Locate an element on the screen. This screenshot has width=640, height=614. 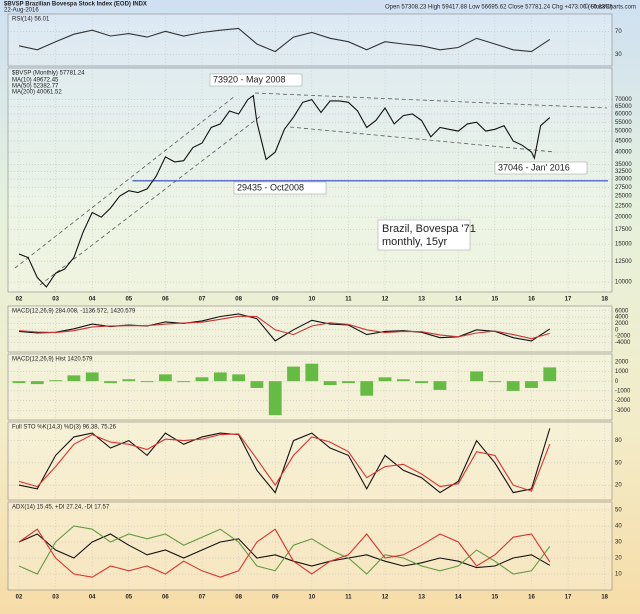
source: © StockCharts.com is located at coordinates (610, 7).